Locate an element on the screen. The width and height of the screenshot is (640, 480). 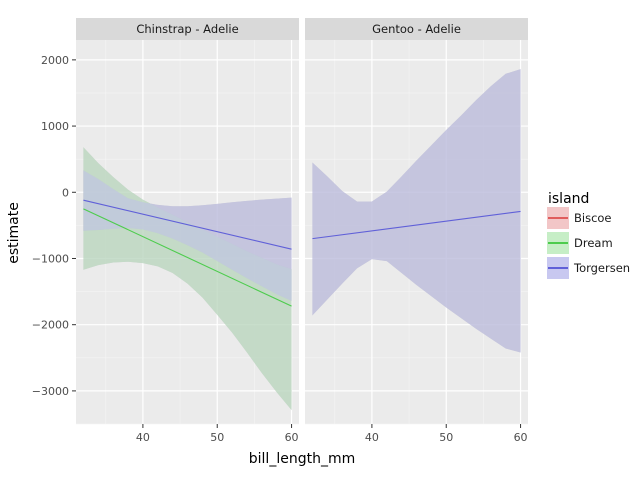
legend-key-torgersen: Torgersen is located at coordinates (588, 268).